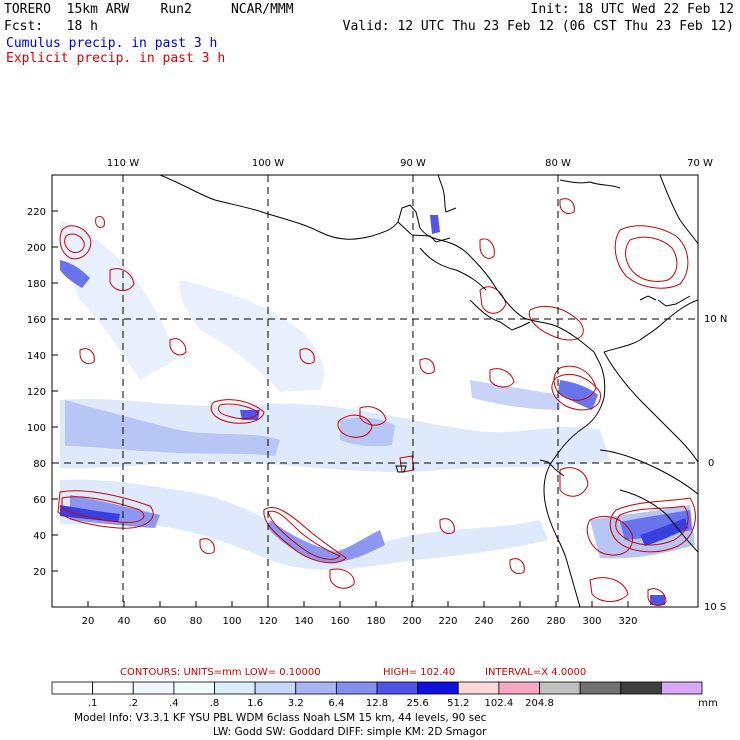 Image resolution: width=740 pixels, height=740 pixels. I want to click on x-tick-label: 240, so click(483, 621).